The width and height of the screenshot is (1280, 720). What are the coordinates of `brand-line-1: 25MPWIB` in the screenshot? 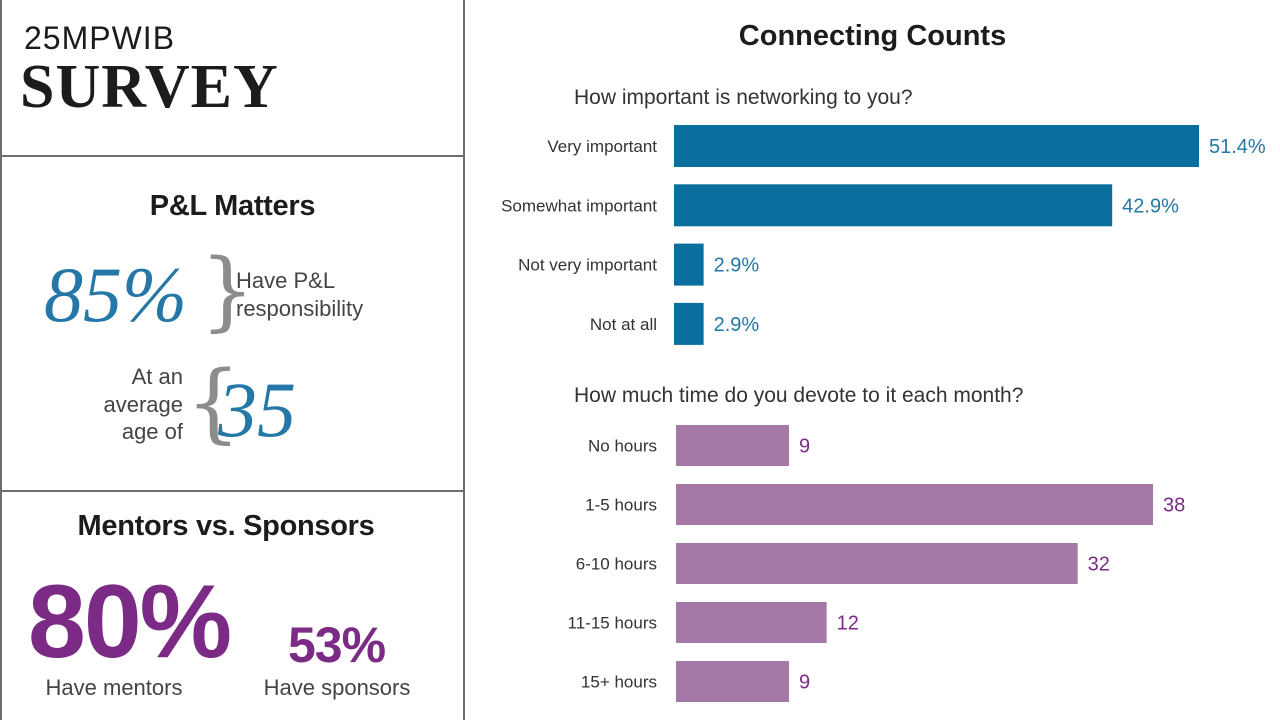 It's located at (100, 38).